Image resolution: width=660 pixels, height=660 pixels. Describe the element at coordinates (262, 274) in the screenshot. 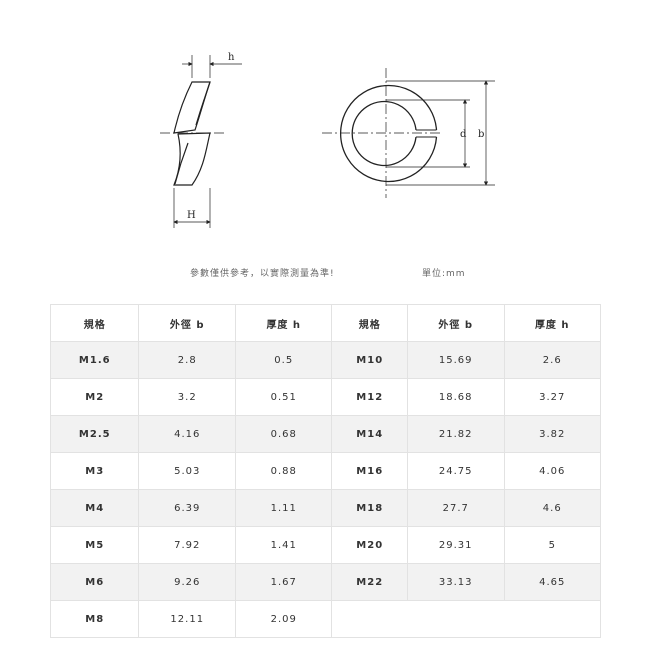

I see `disclaimer-note: 參數僅供參考，以實際測量為準!` at that location.